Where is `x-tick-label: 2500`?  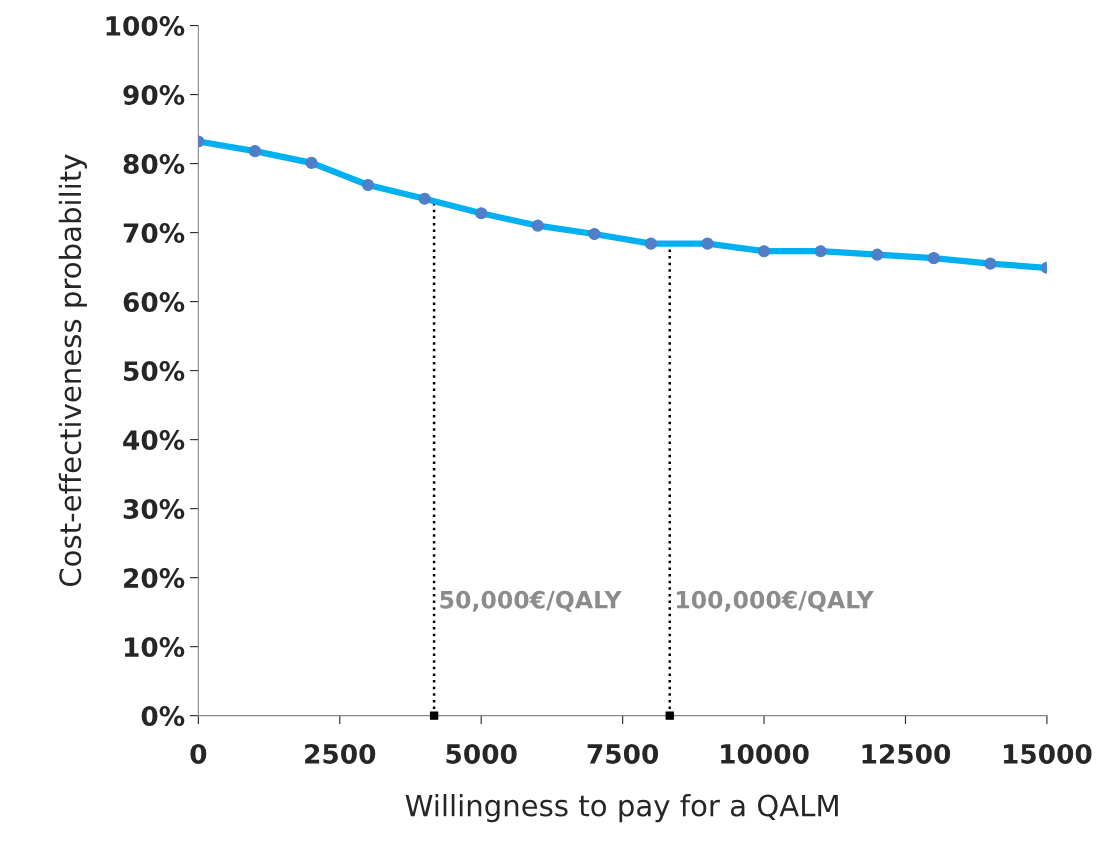
x-tick-label: 2500 is located at coordinates (340, 753).